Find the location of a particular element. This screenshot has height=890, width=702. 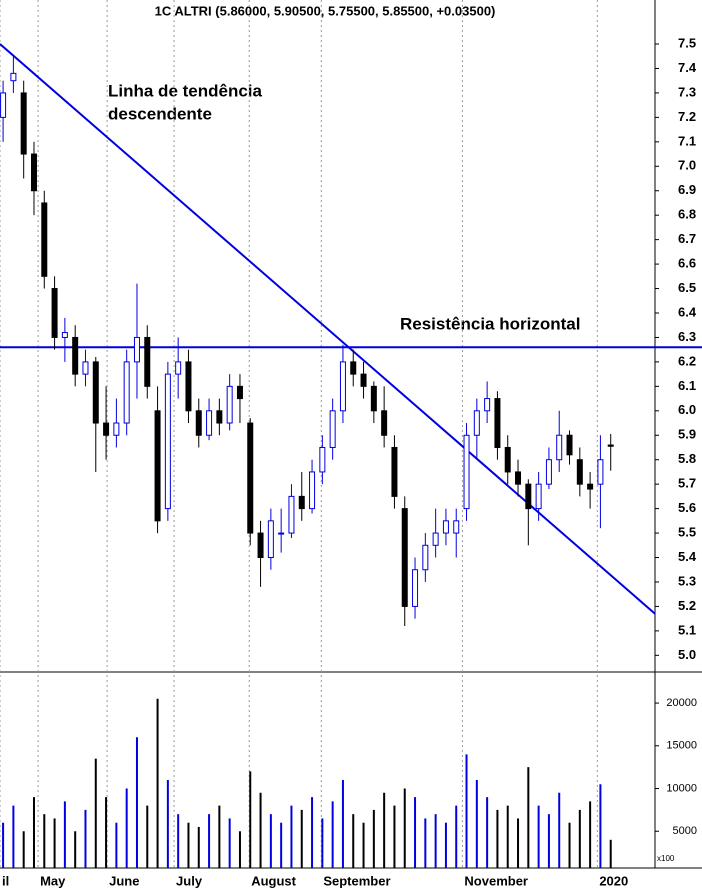

y-tick-label: 5.2 is located at coordinates (687, 605).